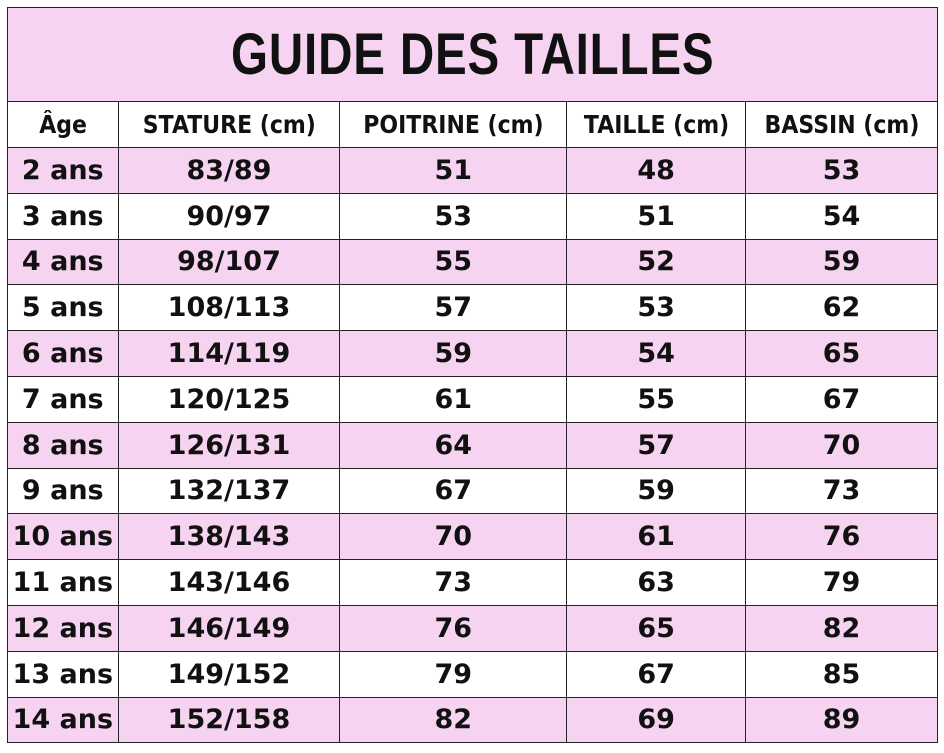 This screenshot has width=944, height=753. What do you see at coordinates (841, 170) in the screenshot?
I see `cell-bassin: 53` at bounding box center [841, 170].